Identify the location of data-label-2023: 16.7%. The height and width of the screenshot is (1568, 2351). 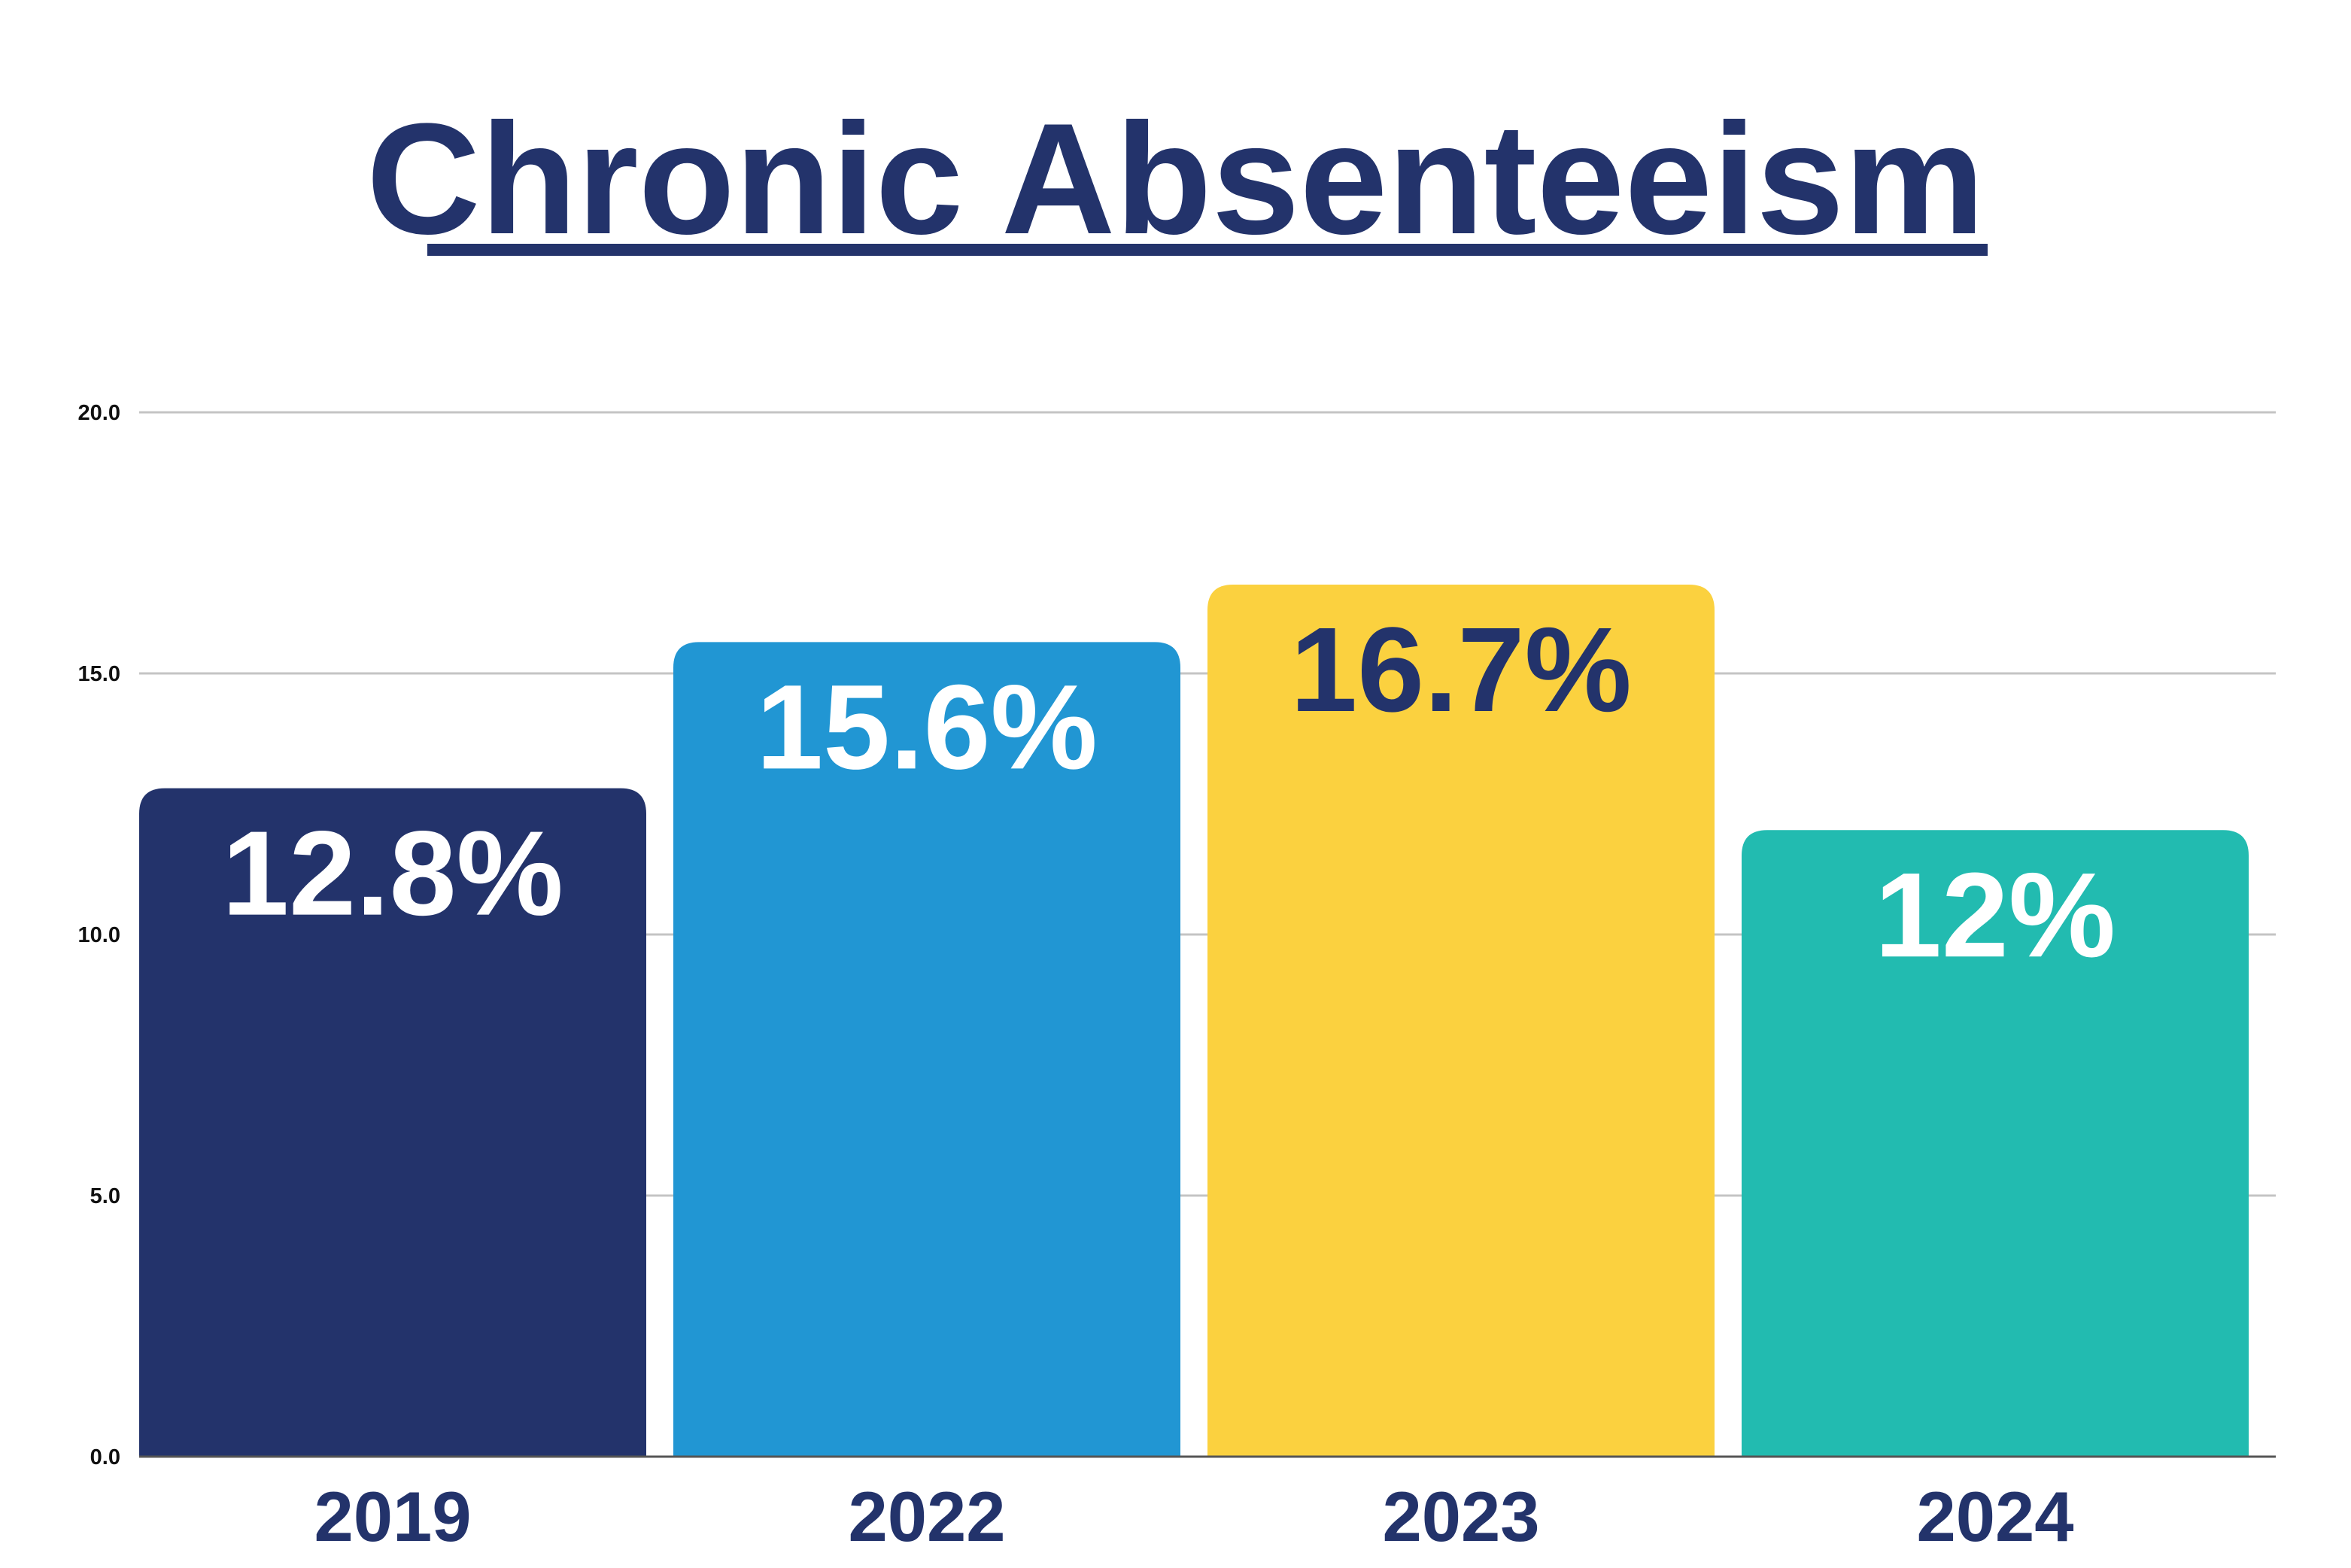
(1461, 669).